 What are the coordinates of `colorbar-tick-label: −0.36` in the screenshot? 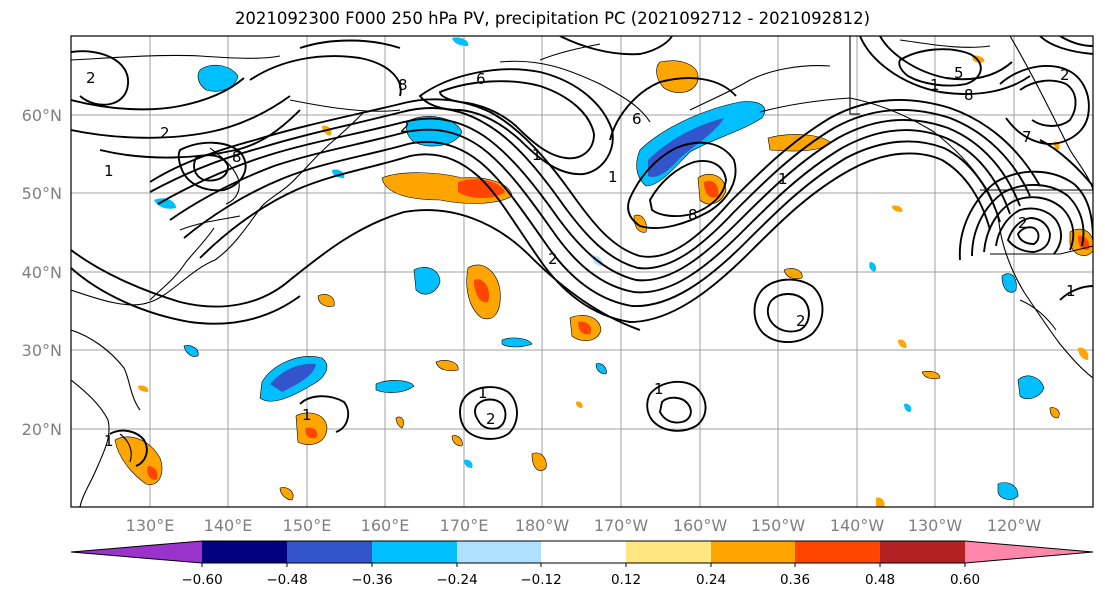 It's located at (371, 580).